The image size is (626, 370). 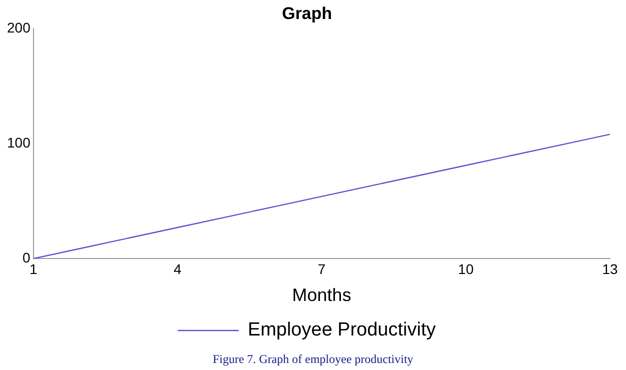 What do you see at coordinates (307, 13) in the screenshot?
I see `chart-title: Graph` at bounding box center [307, 13].